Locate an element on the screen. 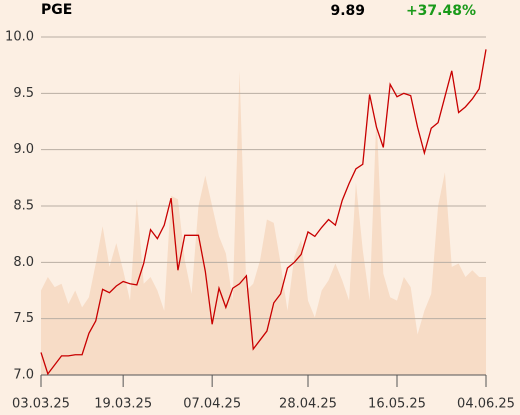 The image size is (520, 415). y-tick-label: 8.0 is located at coordinates (23, 262).